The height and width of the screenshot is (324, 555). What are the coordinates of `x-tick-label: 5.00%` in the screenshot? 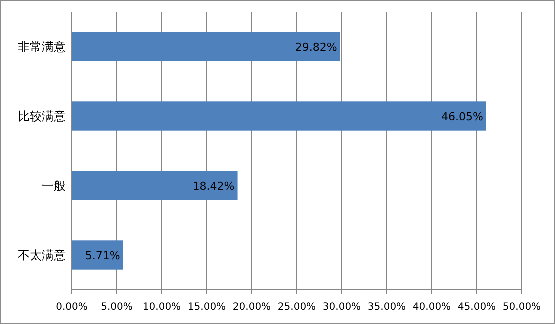 It's located at (117, 307).